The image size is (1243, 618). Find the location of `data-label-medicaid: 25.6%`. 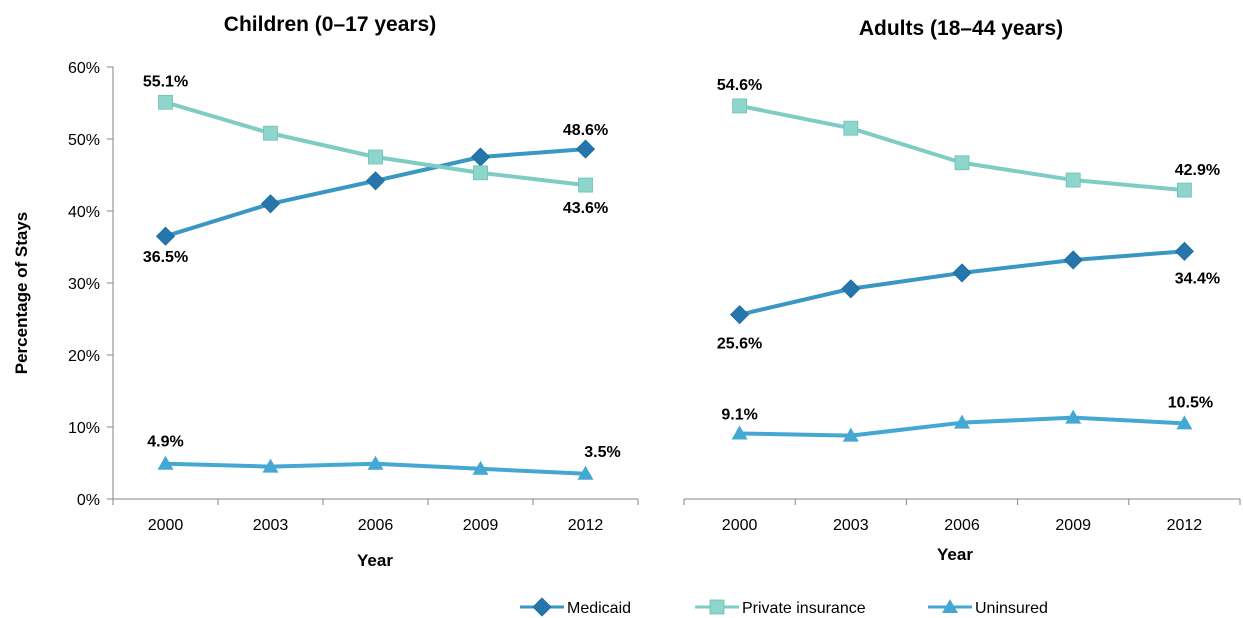

data-label-medicaid: 25.6% is located at coordinates (739, 344).